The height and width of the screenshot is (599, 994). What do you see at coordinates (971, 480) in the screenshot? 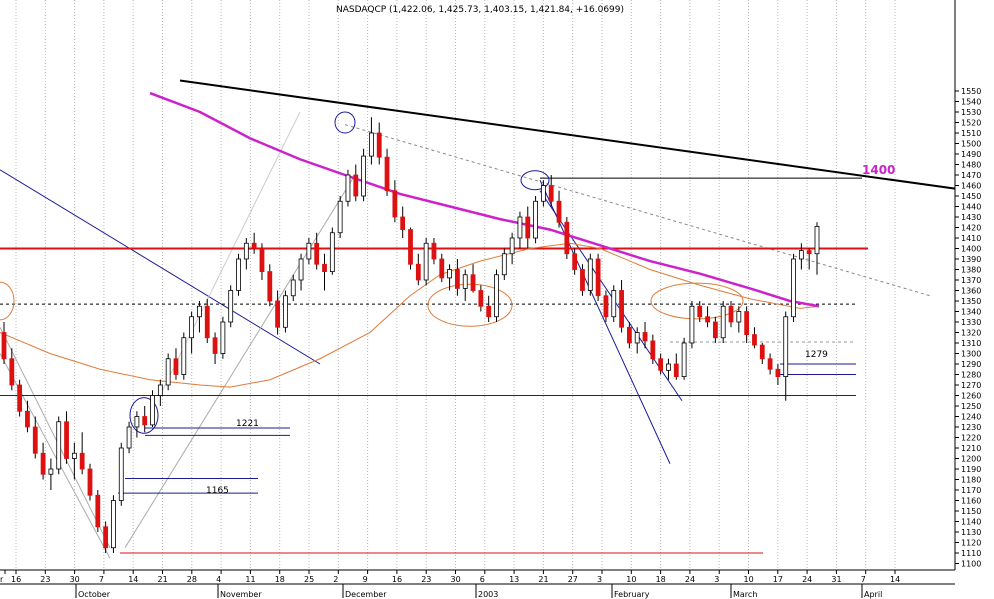
I see `y-tick-label: 1180` at bounding box center [971, 480].